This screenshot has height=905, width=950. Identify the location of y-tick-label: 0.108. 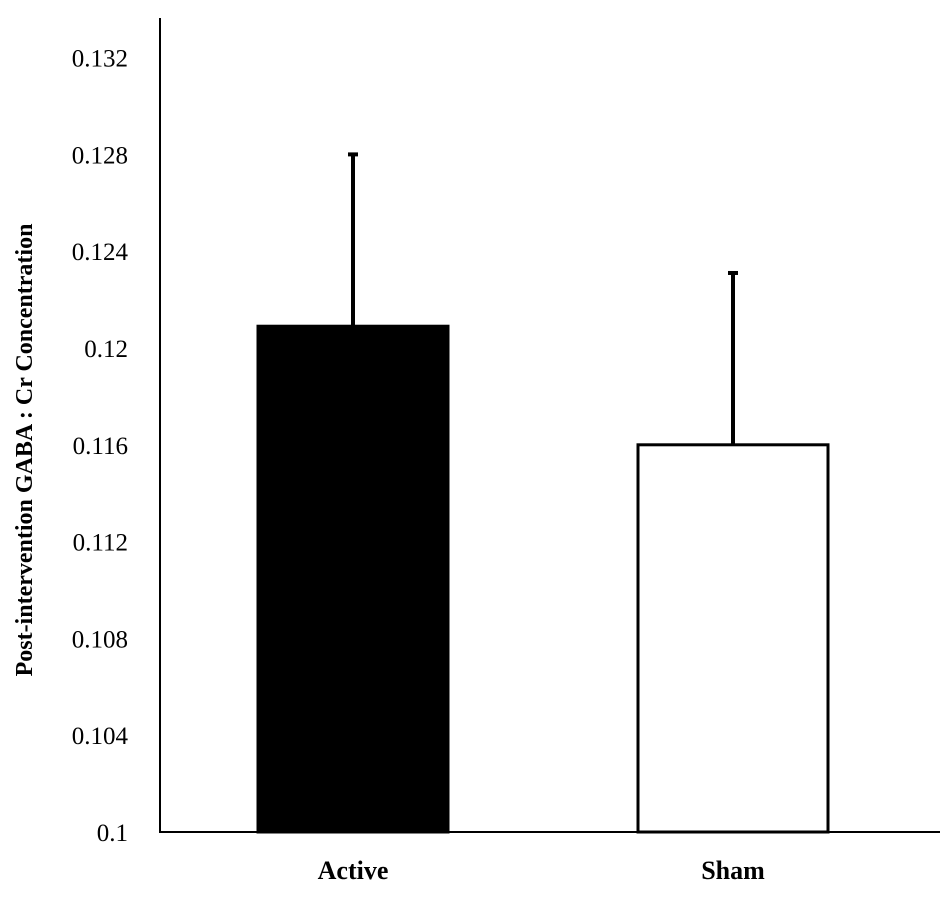
(100, 639).